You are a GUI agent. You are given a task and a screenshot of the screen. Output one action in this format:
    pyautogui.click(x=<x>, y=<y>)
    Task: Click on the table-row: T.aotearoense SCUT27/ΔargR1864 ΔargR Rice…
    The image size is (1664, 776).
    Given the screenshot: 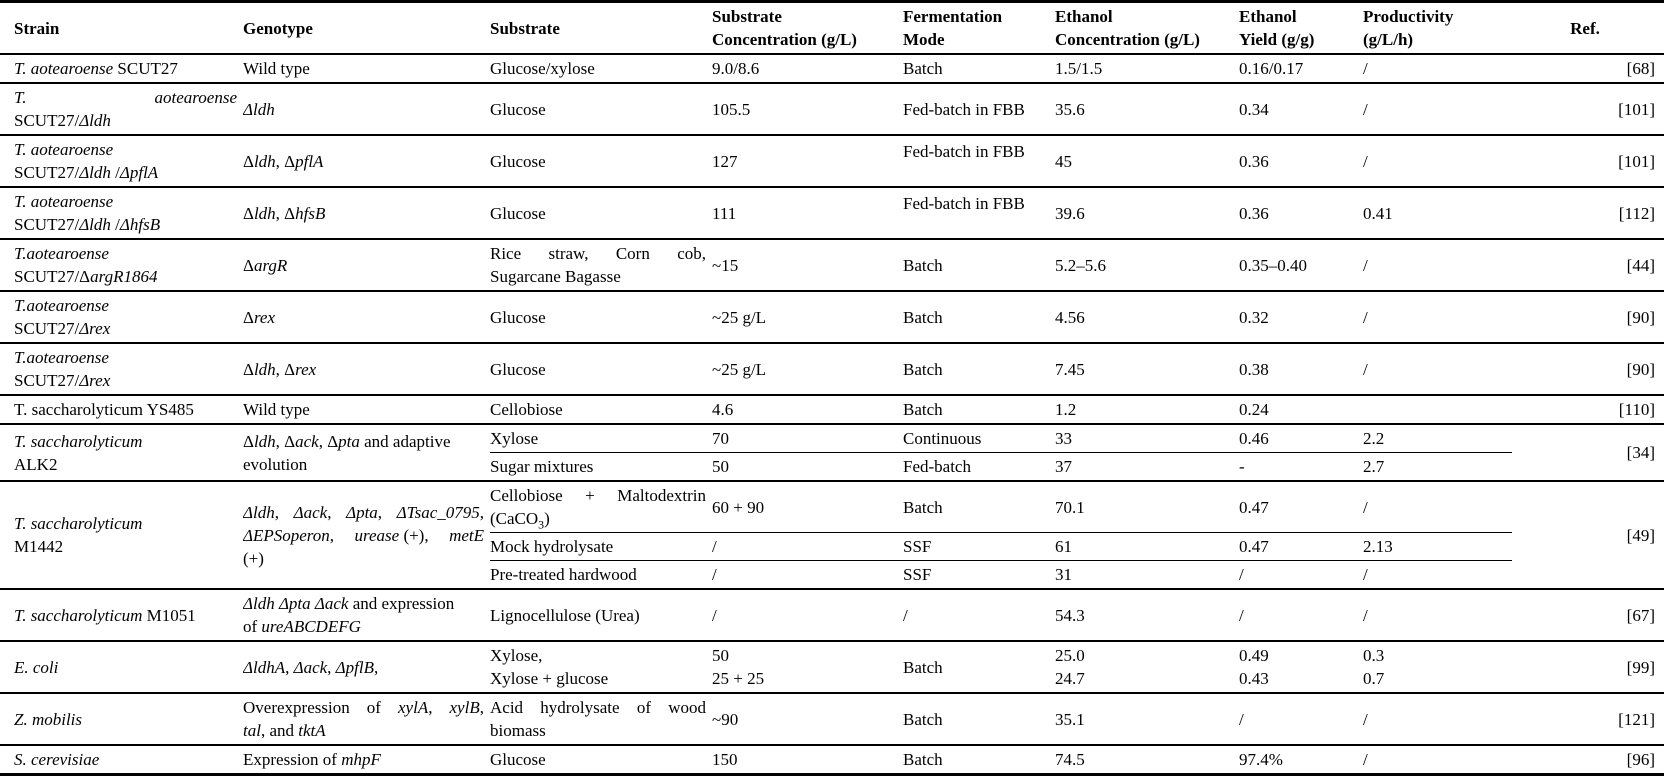 What is the action you would take?
    pyautogui.click(x=832, y=265)
    